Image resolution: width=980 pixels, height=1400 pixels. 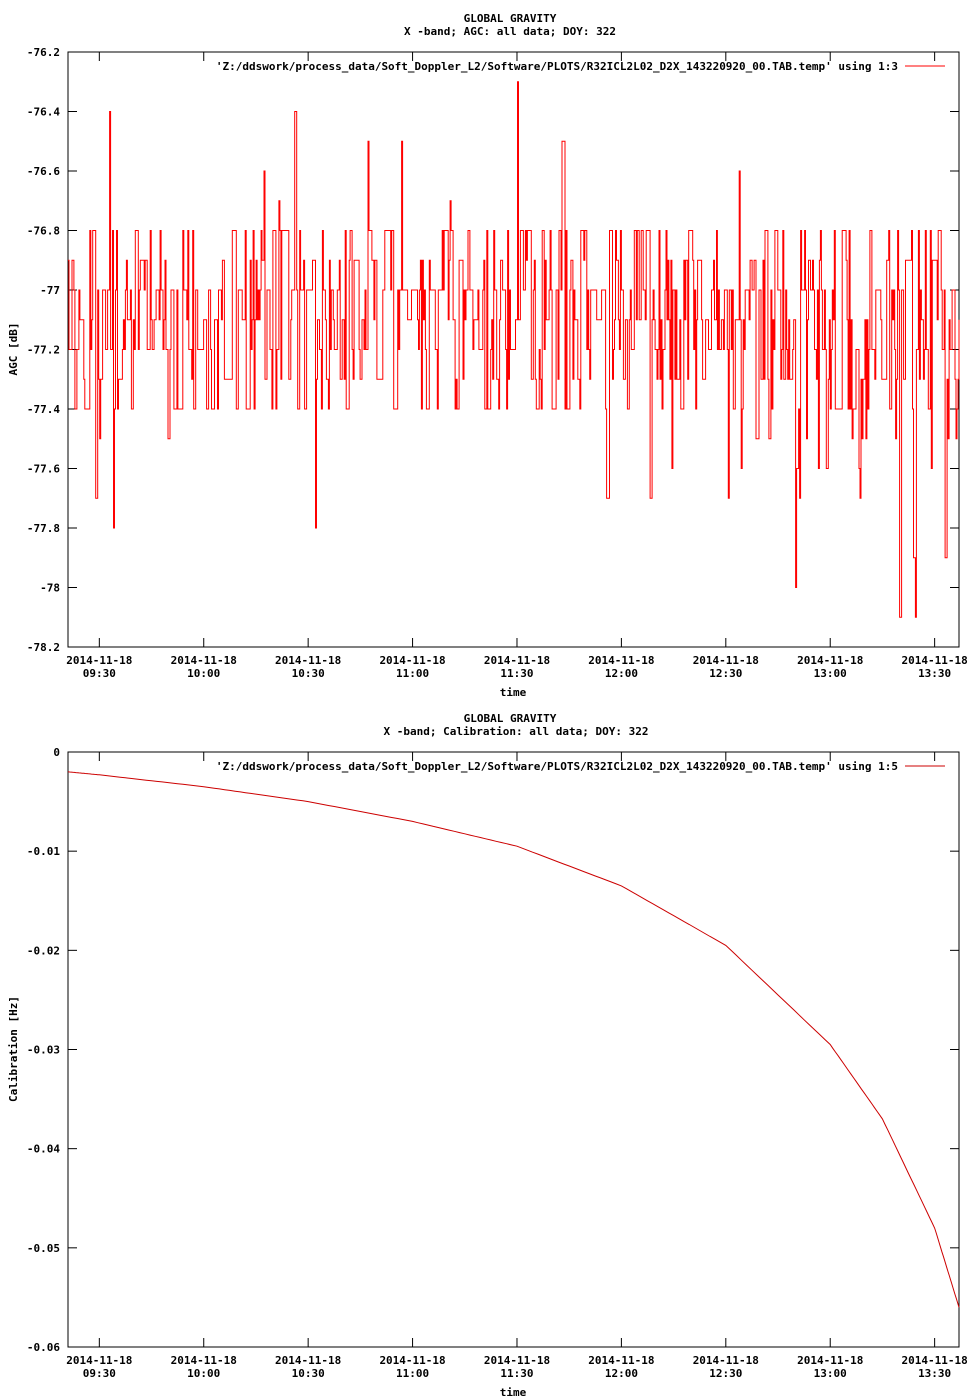 What do you see at coordinates (510, 31) in the screenshot?
I see `agc-chart-subtitle: X -band; AGC: all data; DOY: 322` at bounding box center [510, 31].